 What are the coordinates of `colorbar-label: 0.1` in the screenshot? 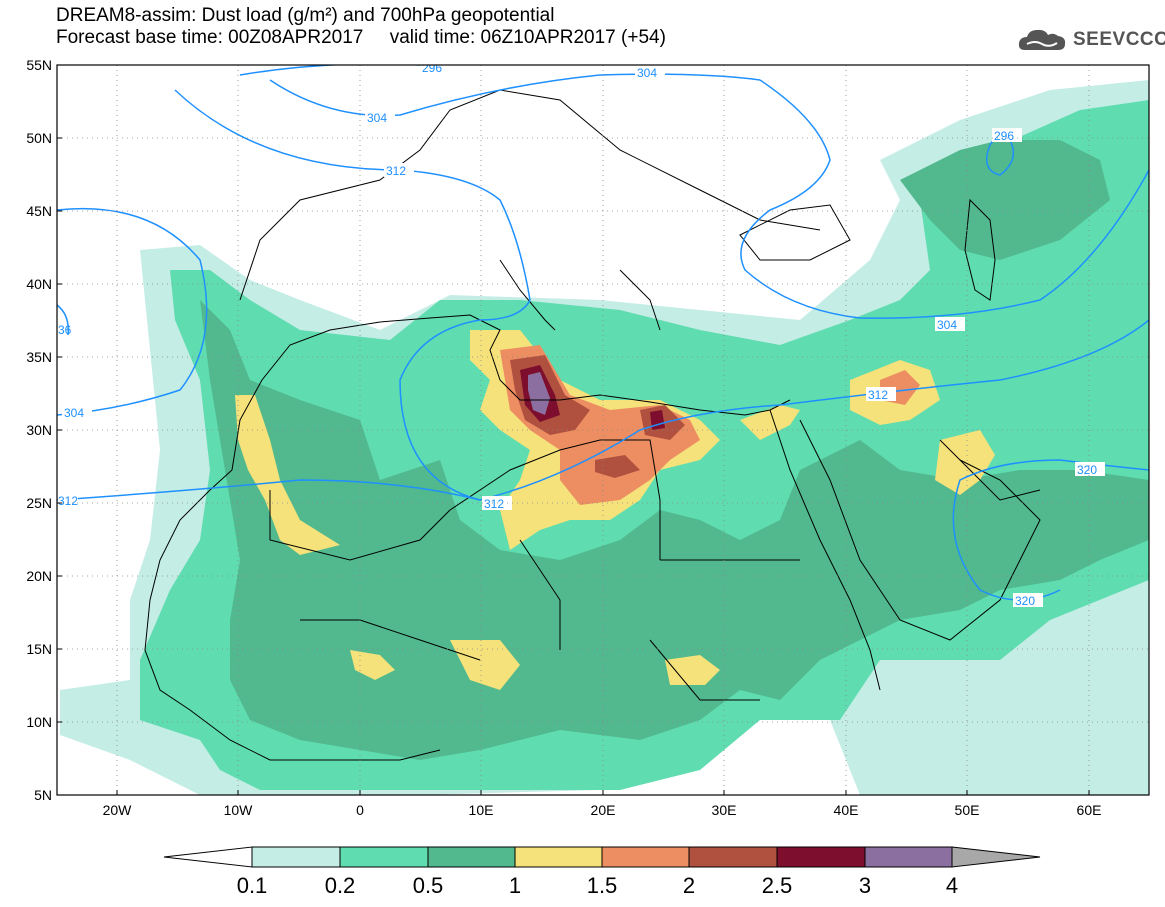 It's located at (252, 885).